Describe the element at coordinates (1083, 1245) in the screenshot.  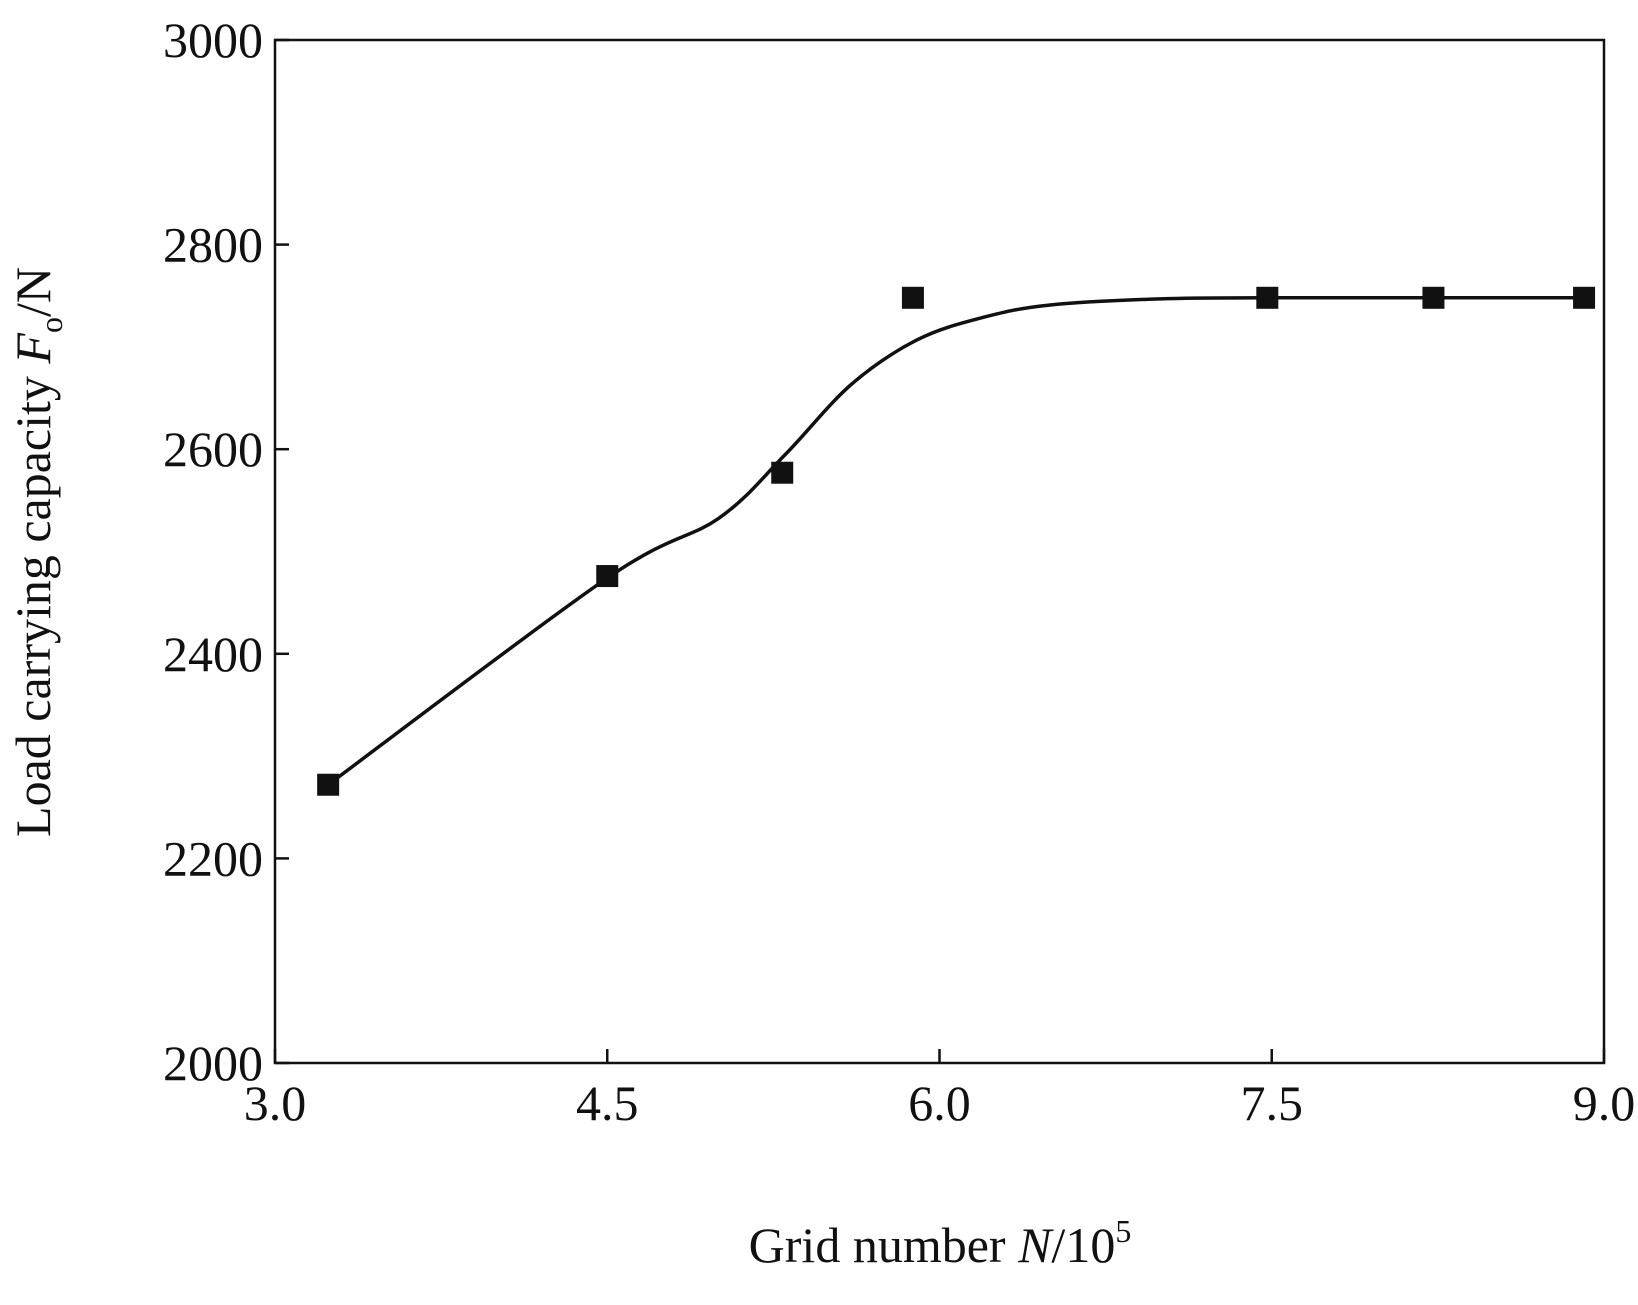
I see `x-label-unit: /10` at that location.